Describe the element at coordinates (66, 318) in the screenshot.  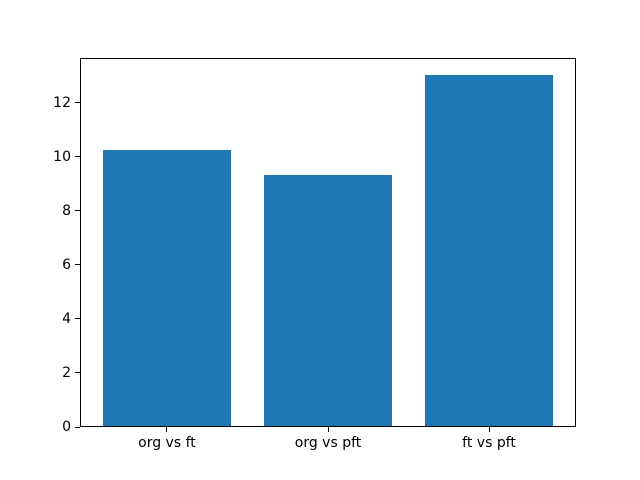
I see `y-tick-label-2: 4` at that location.